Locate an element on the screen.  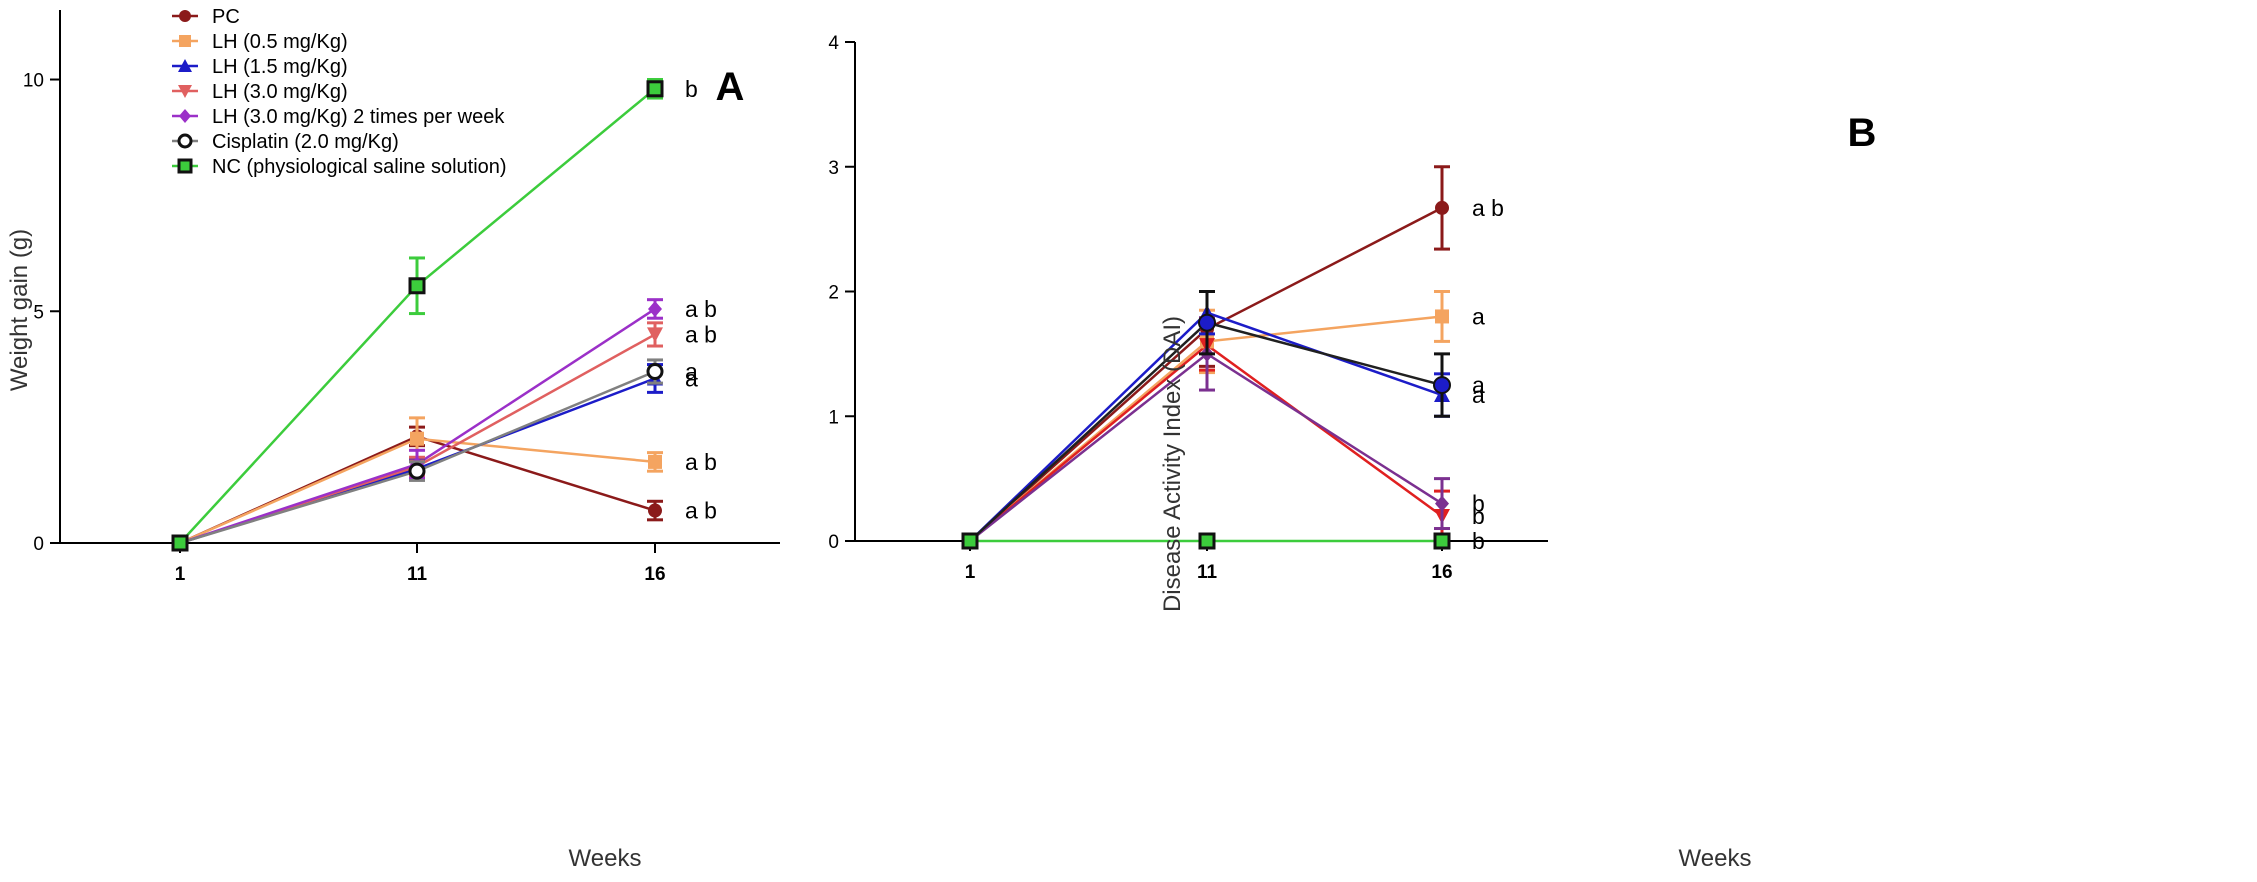
panel-b-x-tick-label: 11 is located at coordinates (1207, 572).